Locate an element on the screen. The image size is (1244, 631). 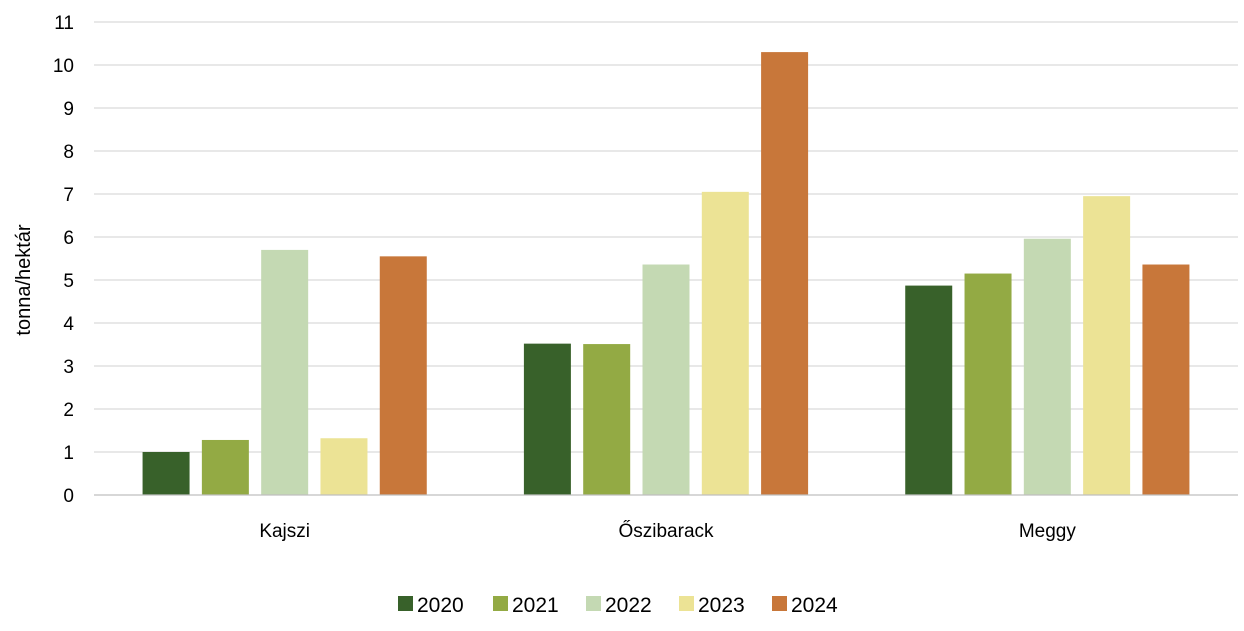
category-label: Őszibarack is located at coordinates (666, 531).